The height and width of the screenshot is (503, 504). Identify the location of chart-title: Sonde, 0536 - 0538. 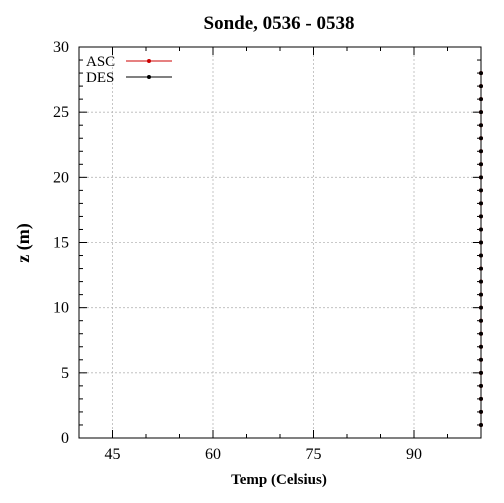
(279, 23).